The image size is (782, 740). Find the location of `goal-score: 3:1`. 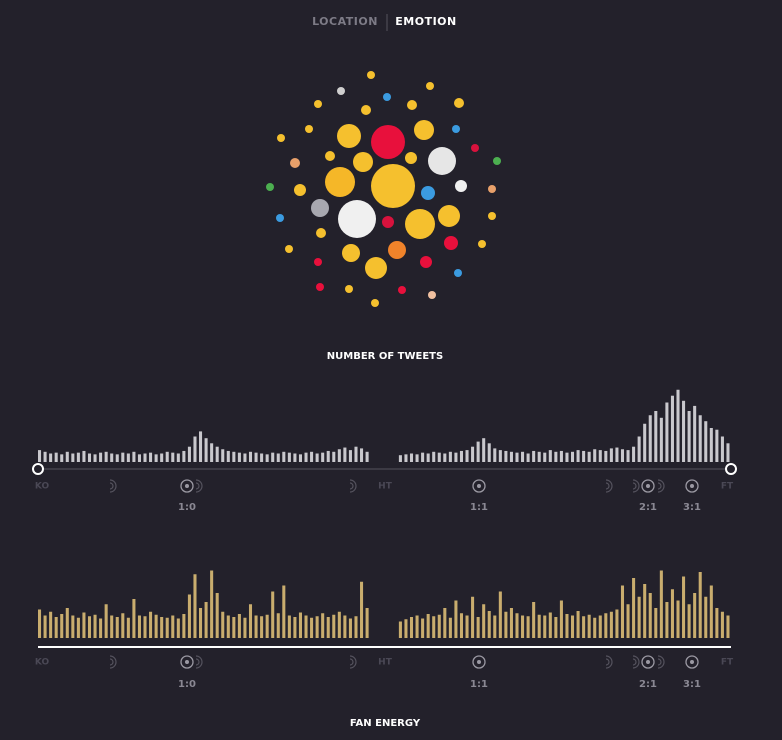

goal-score: 3:1 is located at coordinates (692, 684).